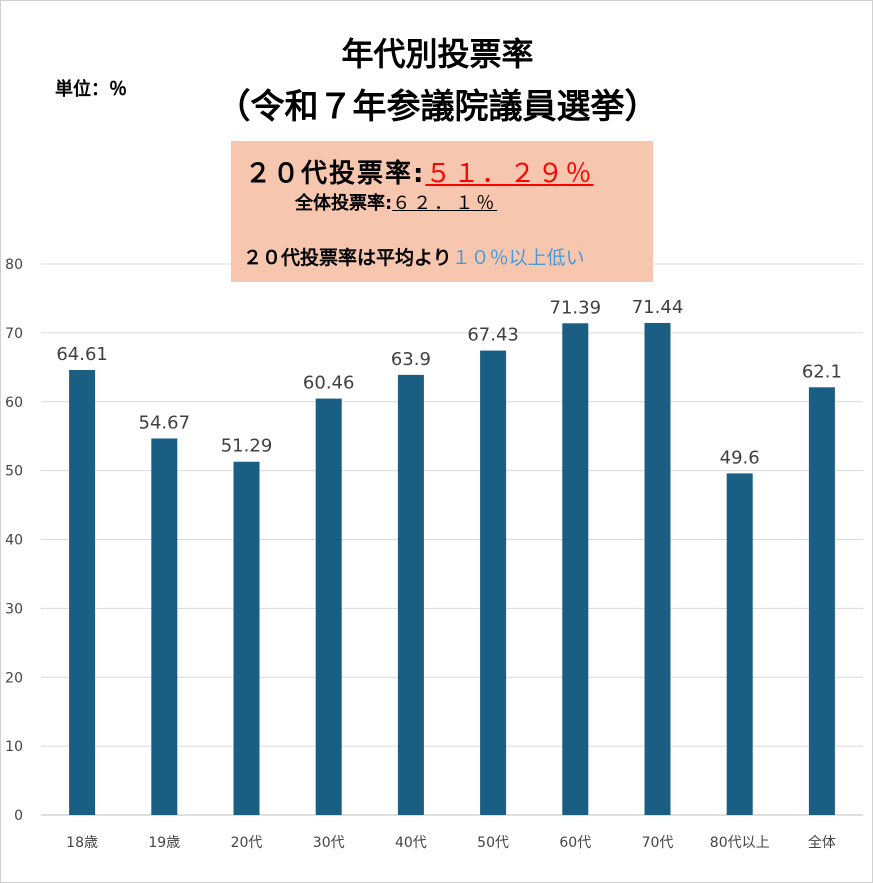 This screenshot has height=883, width=873. I want to click on chart-title: 年代別投票率, so click(437, 54).